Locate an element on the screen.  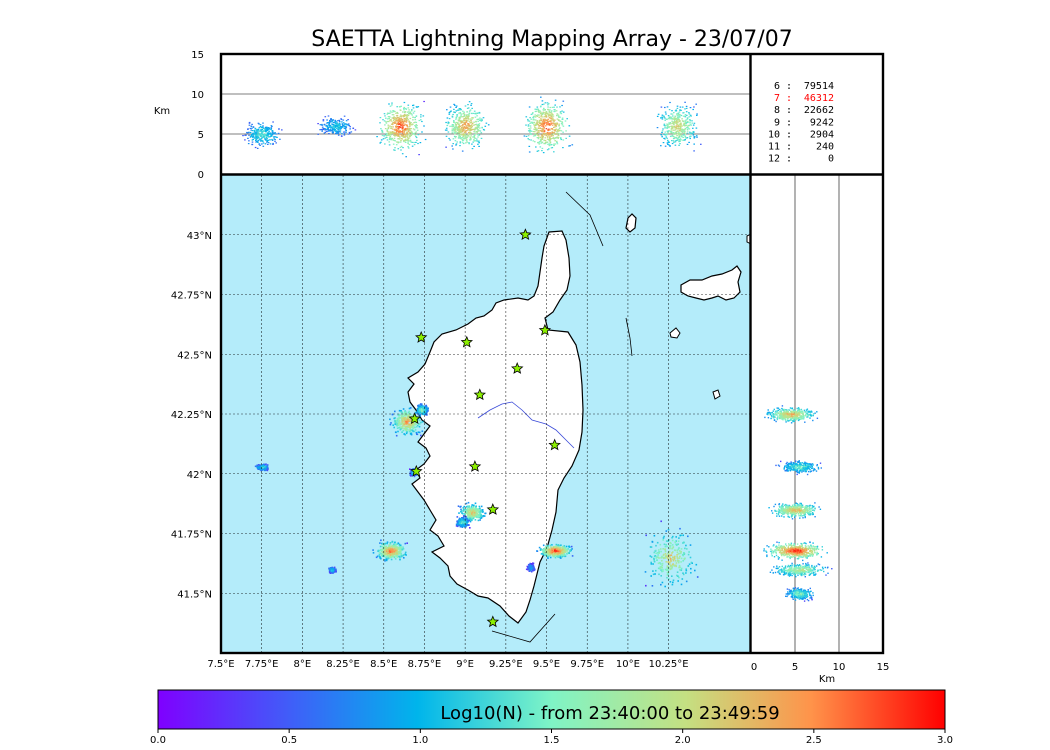
altitude-y-tick-label: 10 is located at coordinates (197, 95).